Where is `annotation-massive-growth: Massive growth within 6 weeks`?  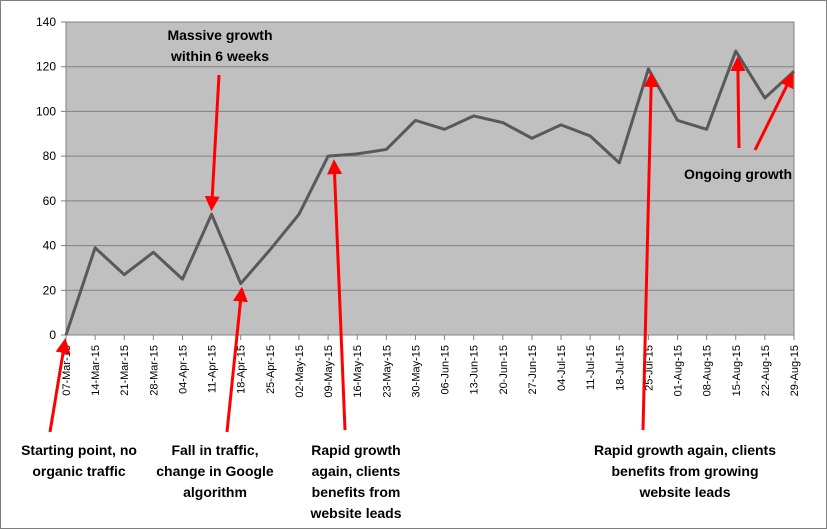 annotation-massive-growth: Massive growth within 6 weeks is located at coordinates (220, 45).